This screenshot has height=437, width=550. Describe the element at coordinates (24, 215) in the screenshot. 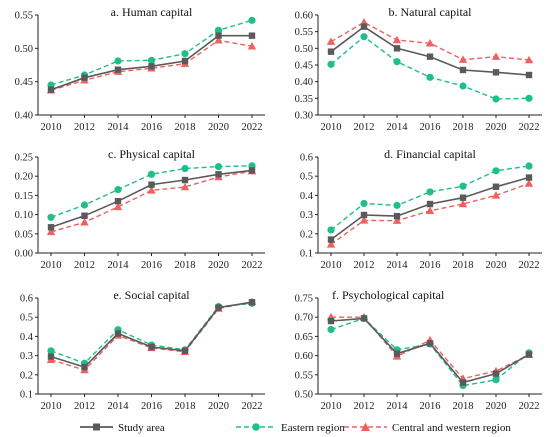

I see `y-tick-label: 0.10` at that location.